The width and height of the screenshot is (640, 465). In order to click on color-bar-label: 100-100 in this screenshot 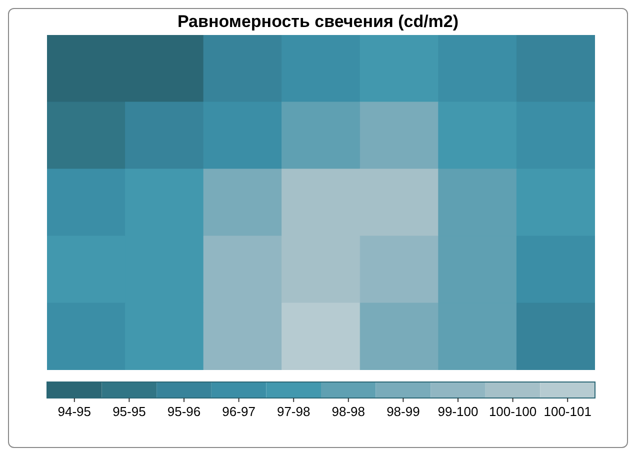, I will do `click(512, 411)`.